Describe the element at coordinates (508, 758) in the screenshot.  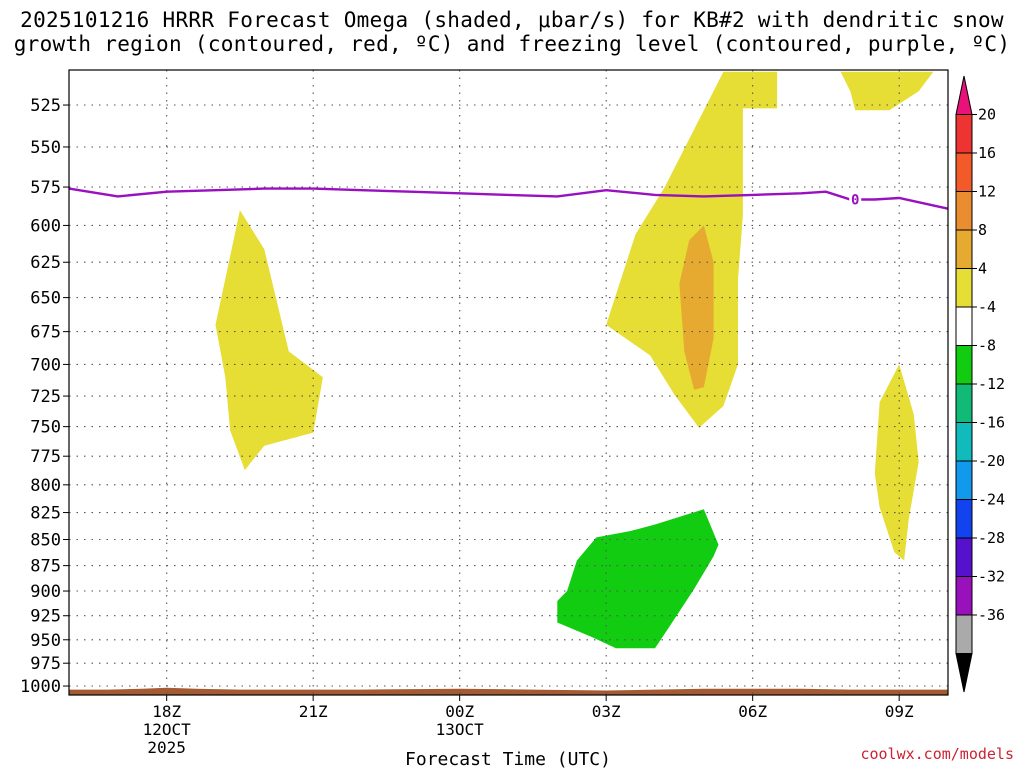
I see `x-axis-label: Forecast Time (UTC)` at that location.